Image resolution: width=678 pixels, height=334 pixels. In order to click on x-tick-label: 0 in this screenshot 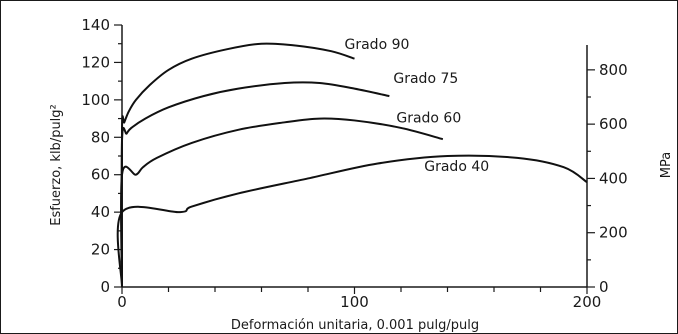, I will do `click(122, 302)`.